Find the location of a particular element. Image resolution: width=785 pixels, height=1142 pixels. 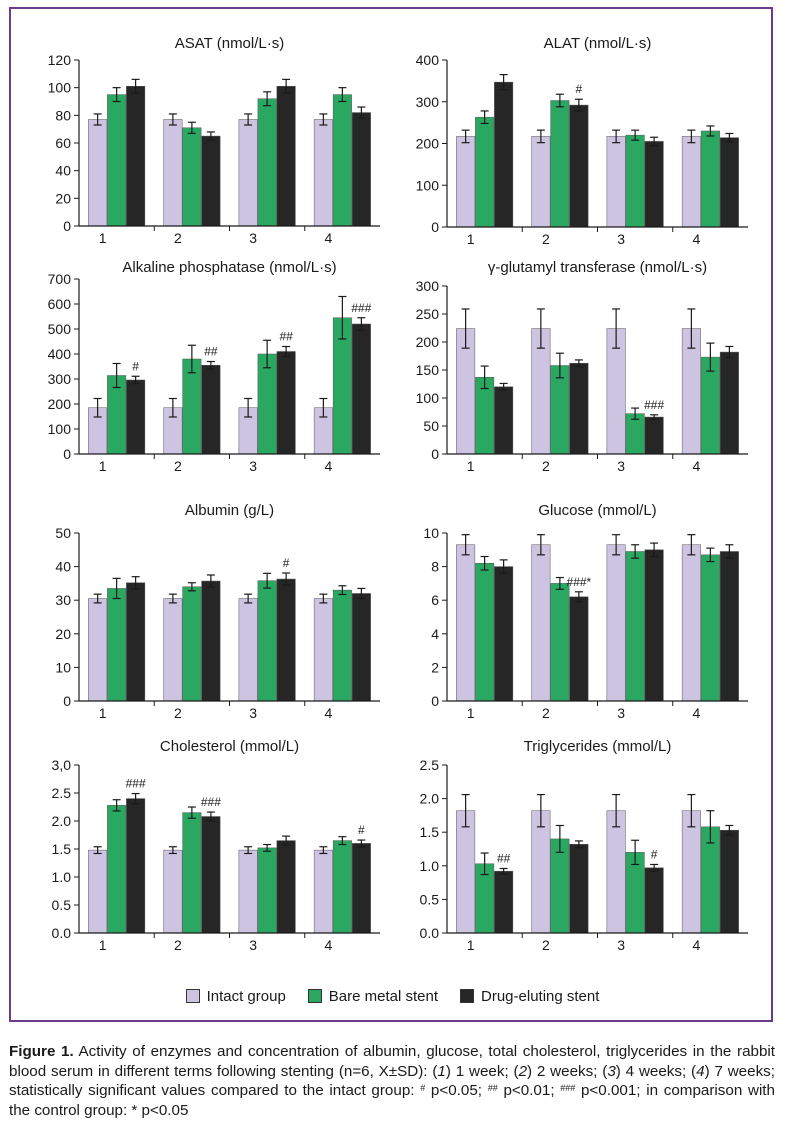

y-tick-label: 150 is located at coordinates (428, 370).